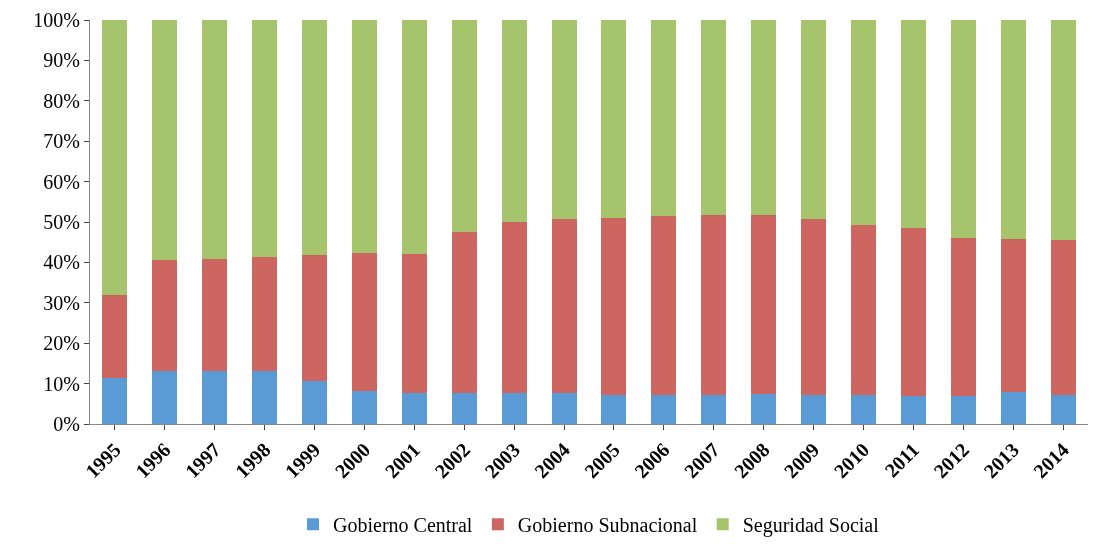 This screenshot has width=1098, height=554. I want to click on y-tick-label: 50%, so click(61, 222).